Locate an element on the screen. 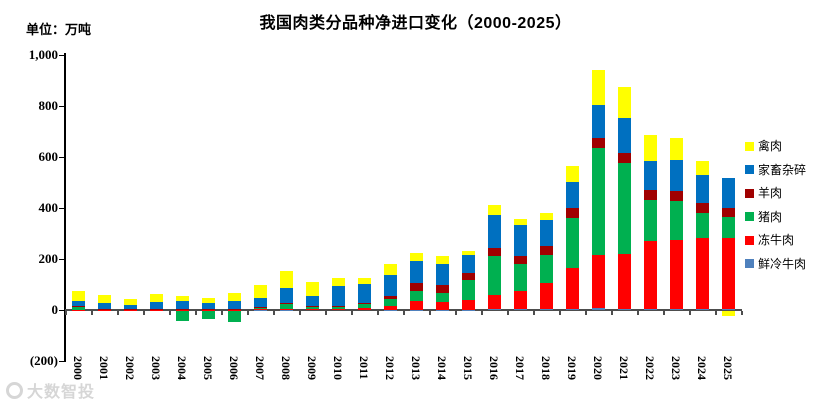  bar-segment-禽肉-2016 is located at coordinates (494, 209).